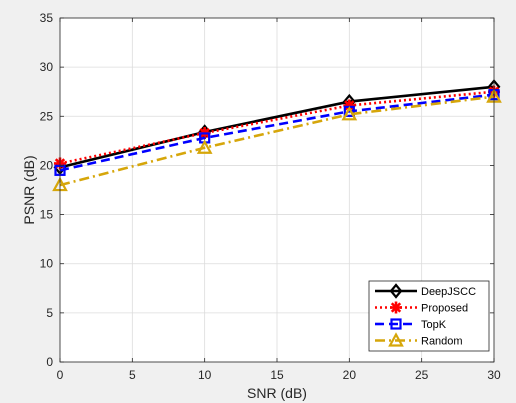 This screenshot has width=516, height=403. Describe the element at coordinates (422, 375) in the screenshot. I see `x-tick-label: 25` at that location.